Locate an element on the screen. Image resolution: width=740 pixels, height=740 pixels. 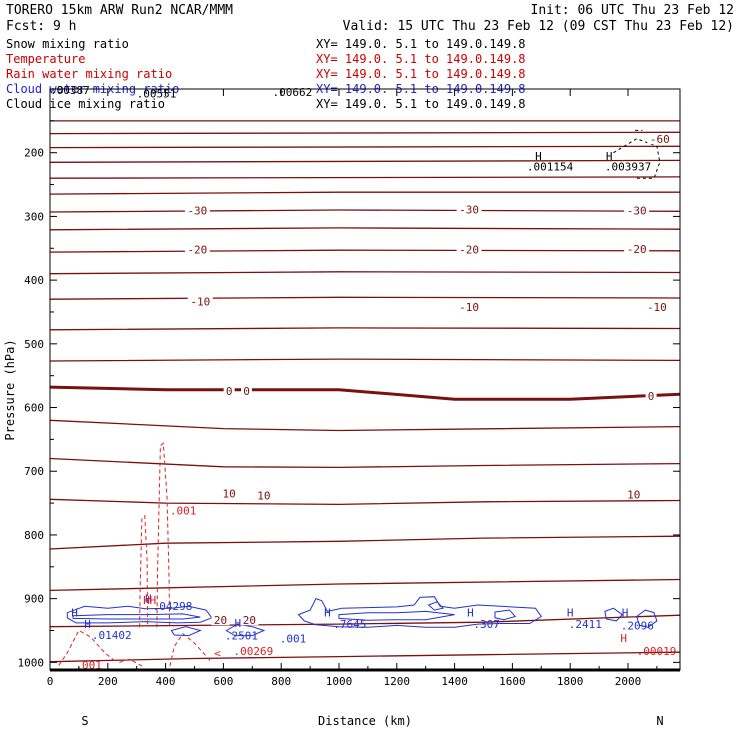
legend-xy: XY= 149.0. 5.1 to 149.0.149.8 is located at coordinates (421, 59).